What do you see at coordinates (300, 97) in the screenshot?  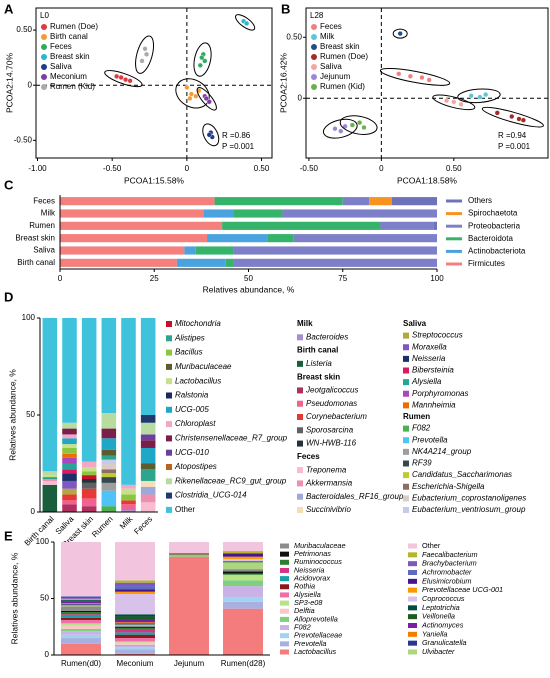 I see `y-tick-label: 0` at bounding box center [300, 97].